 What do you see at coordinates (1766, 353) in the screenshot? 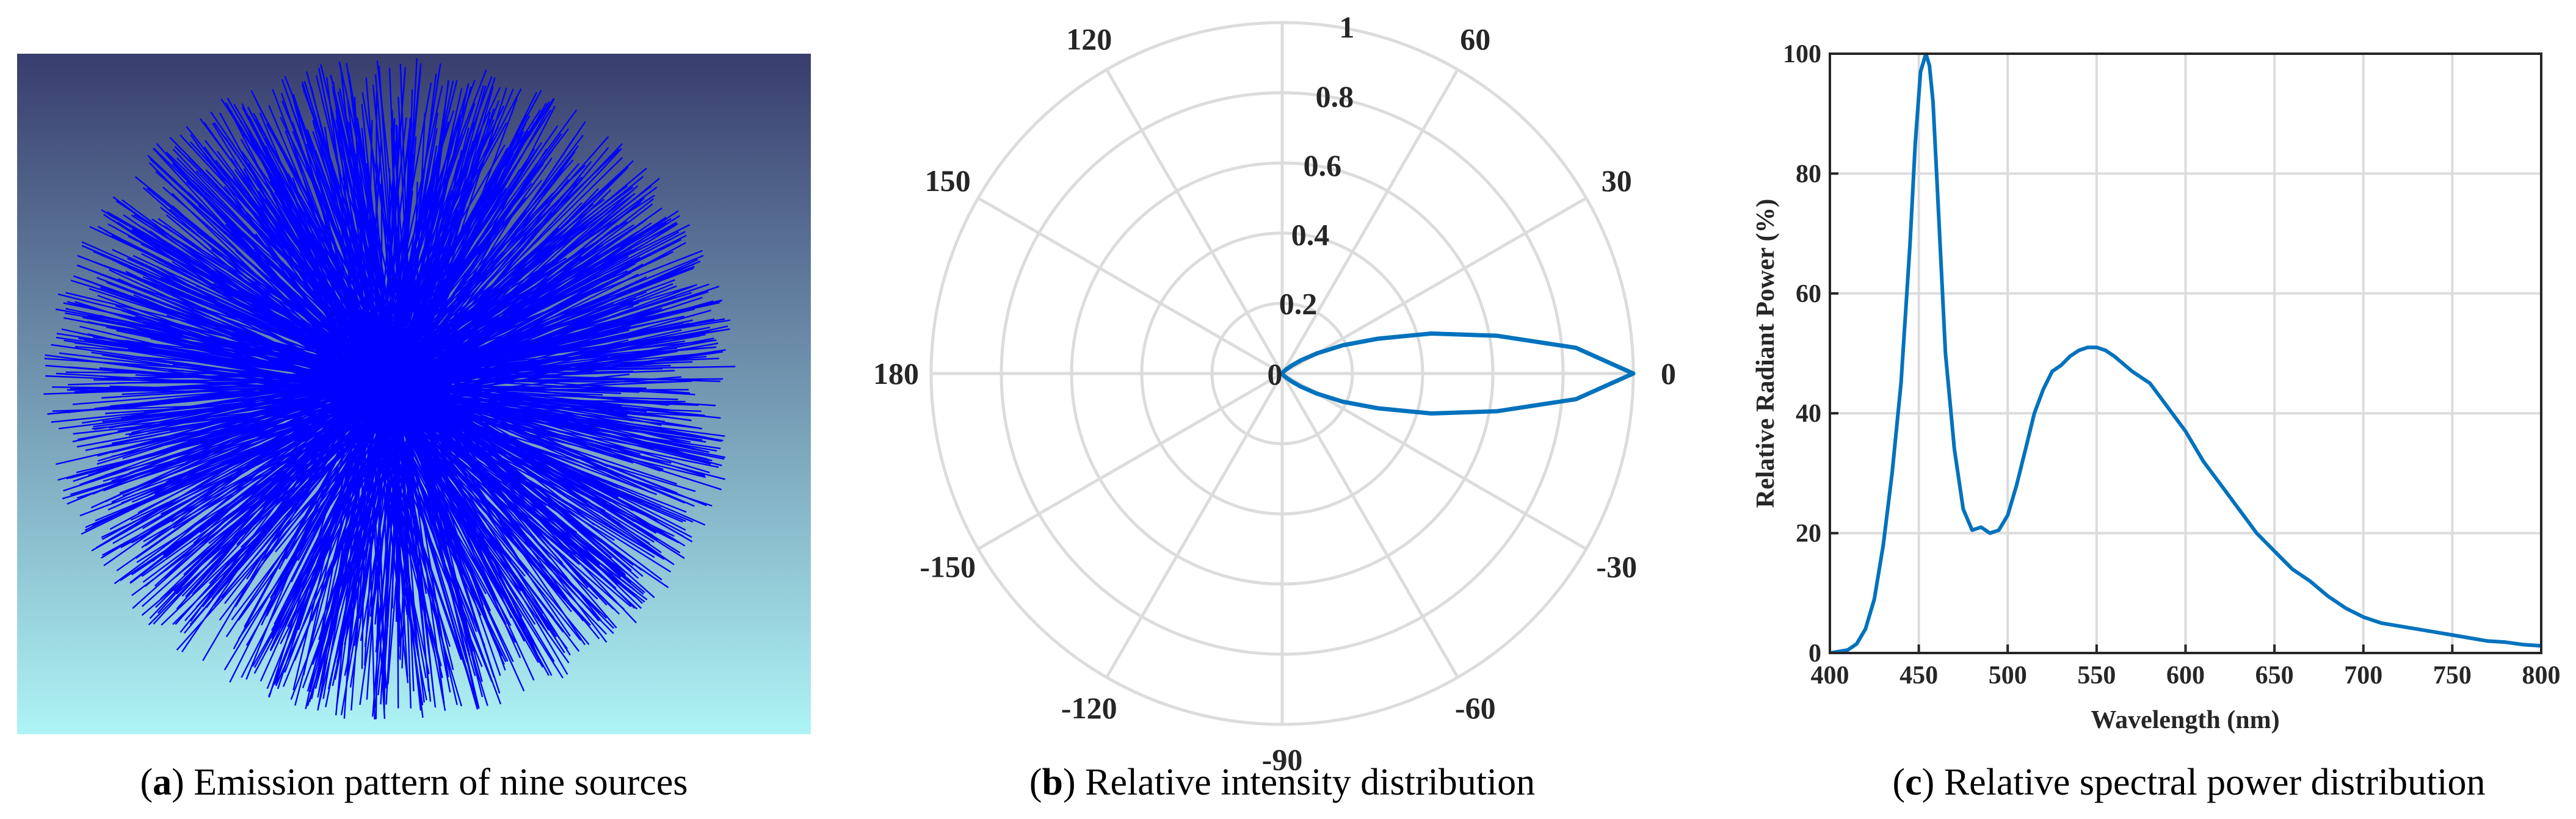
I see `y-axis-label: Relative Radiant Power (%)` at bounding box center [1766, 353].